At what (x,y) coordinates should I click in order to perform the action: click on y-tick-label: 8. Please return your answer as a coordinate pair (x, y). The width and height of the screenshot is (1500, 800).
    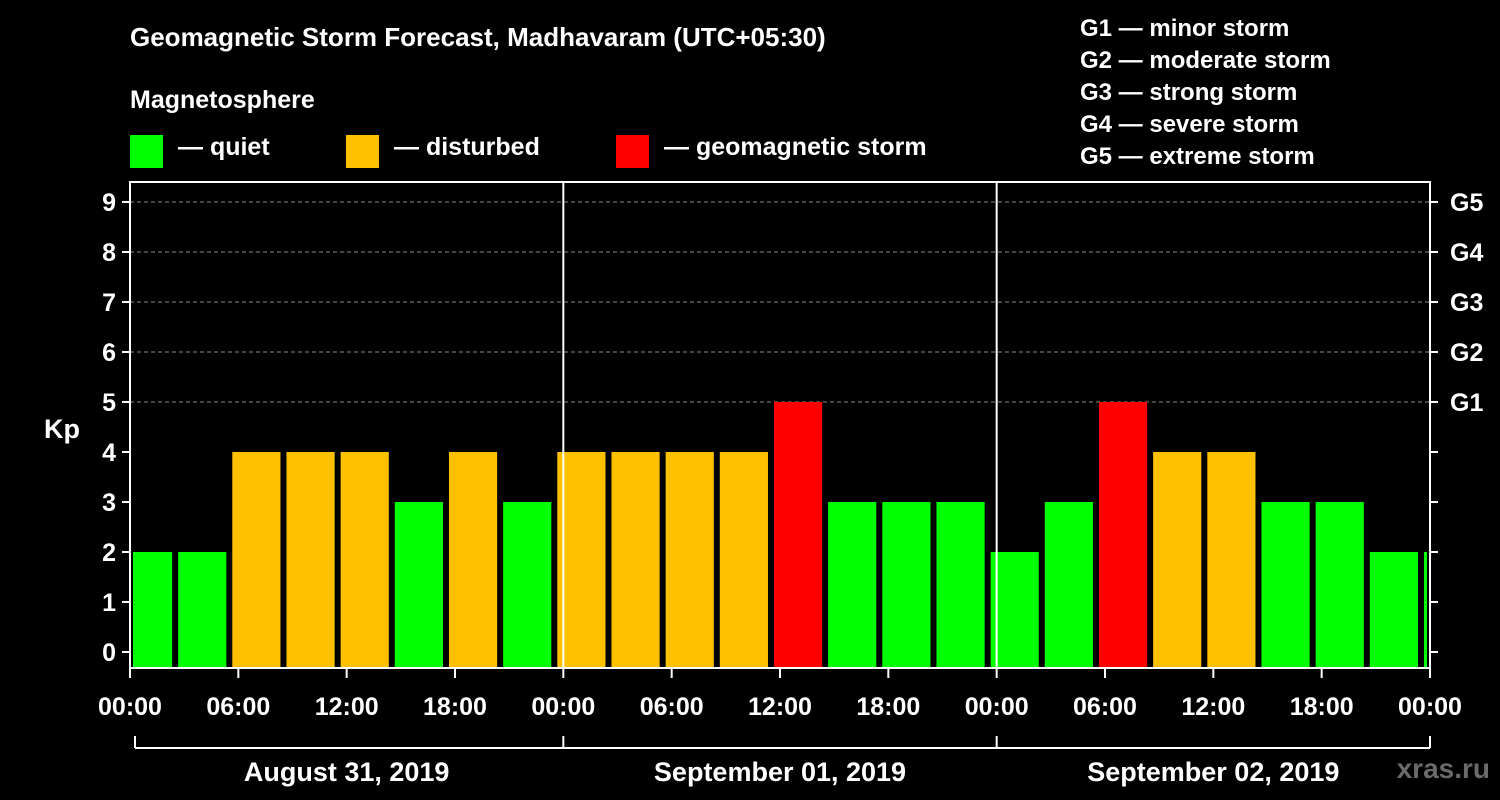
    Looking at the image, I should click on (109, 253).